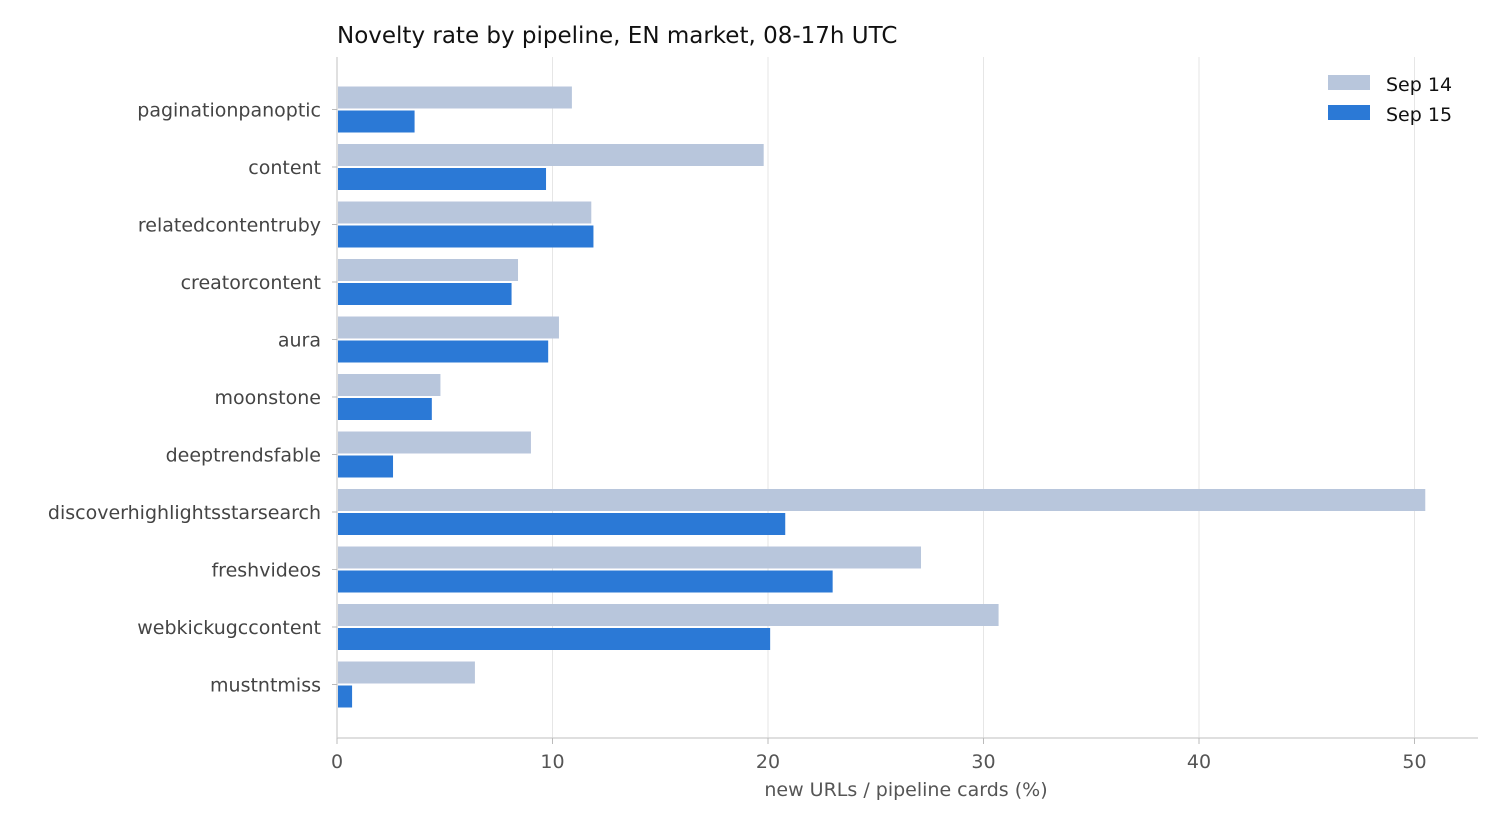 The width and height of the screenshot is (1500, 825). Describe the element at coordinates (299, 341) in the screenshot. I see `category-label: aura` at that location.